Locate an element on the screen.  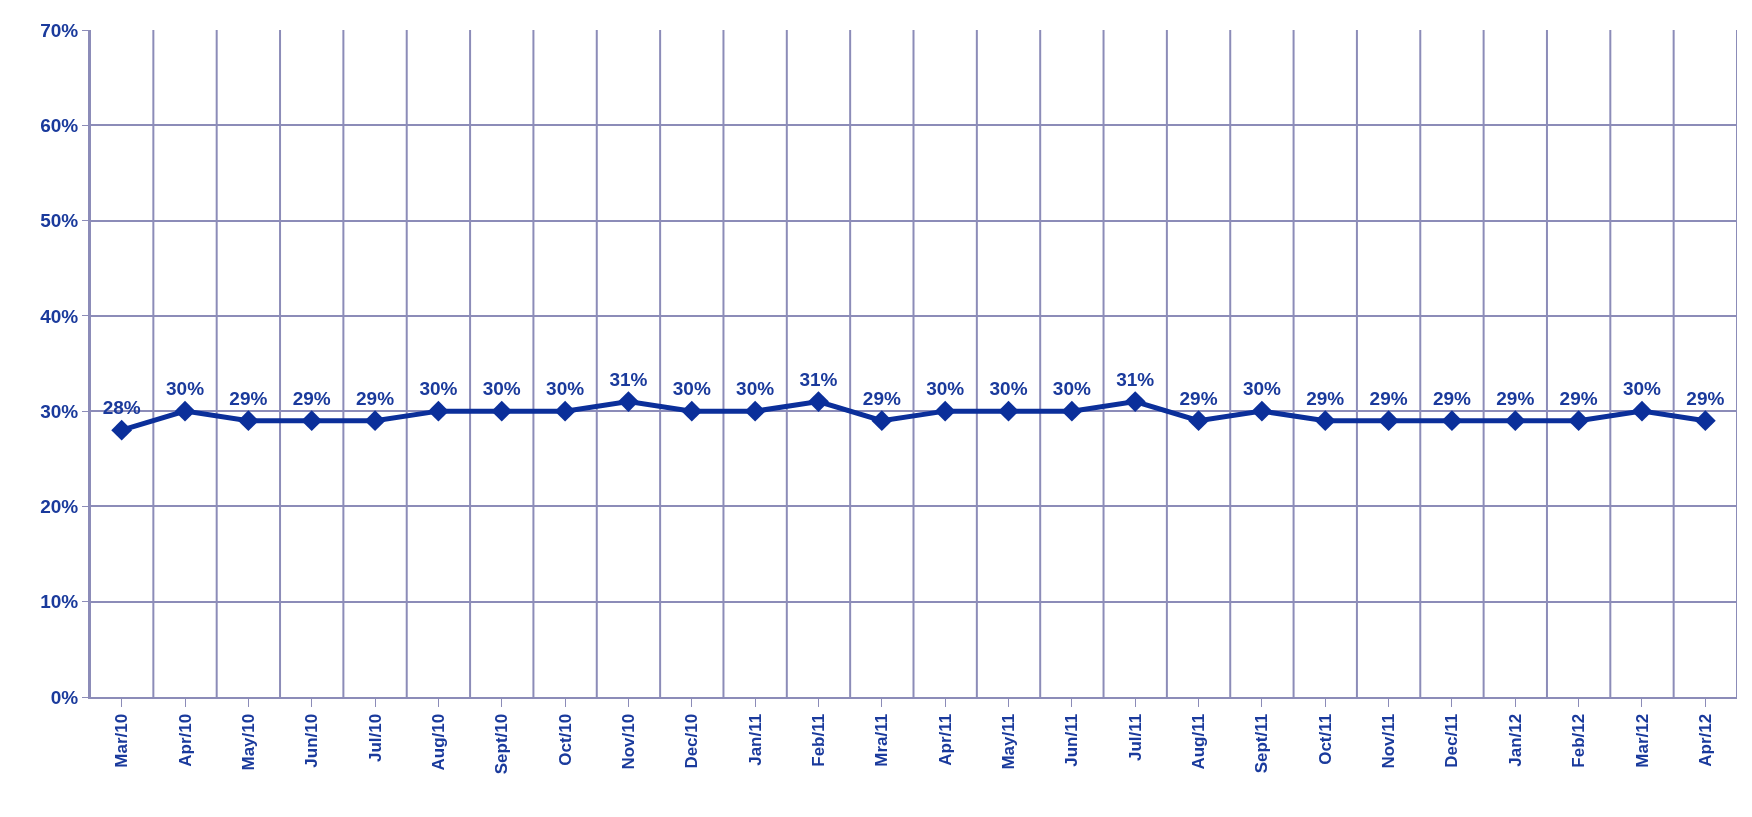
x-tick-label: May/11 is located at coordinates (1009, 741).